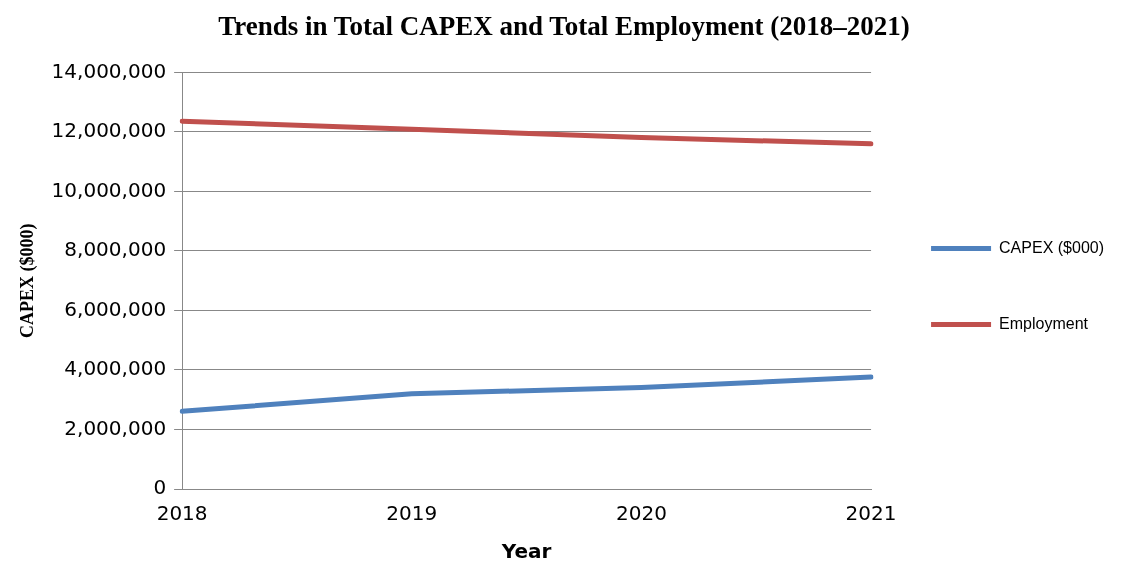 The height and width of the screenshot is (573, 1132). I want to click on y-tick-label: 8,000,000, so click(115, 249).